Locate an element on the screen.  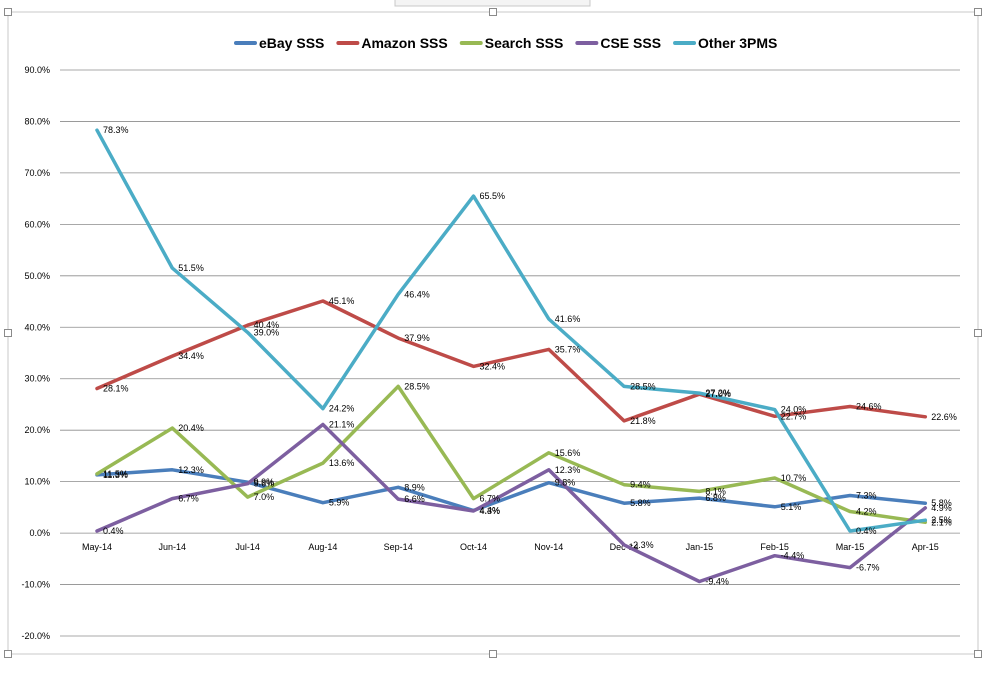
data-label-search-sss: 7.0% is located at coordinates (264, 497).